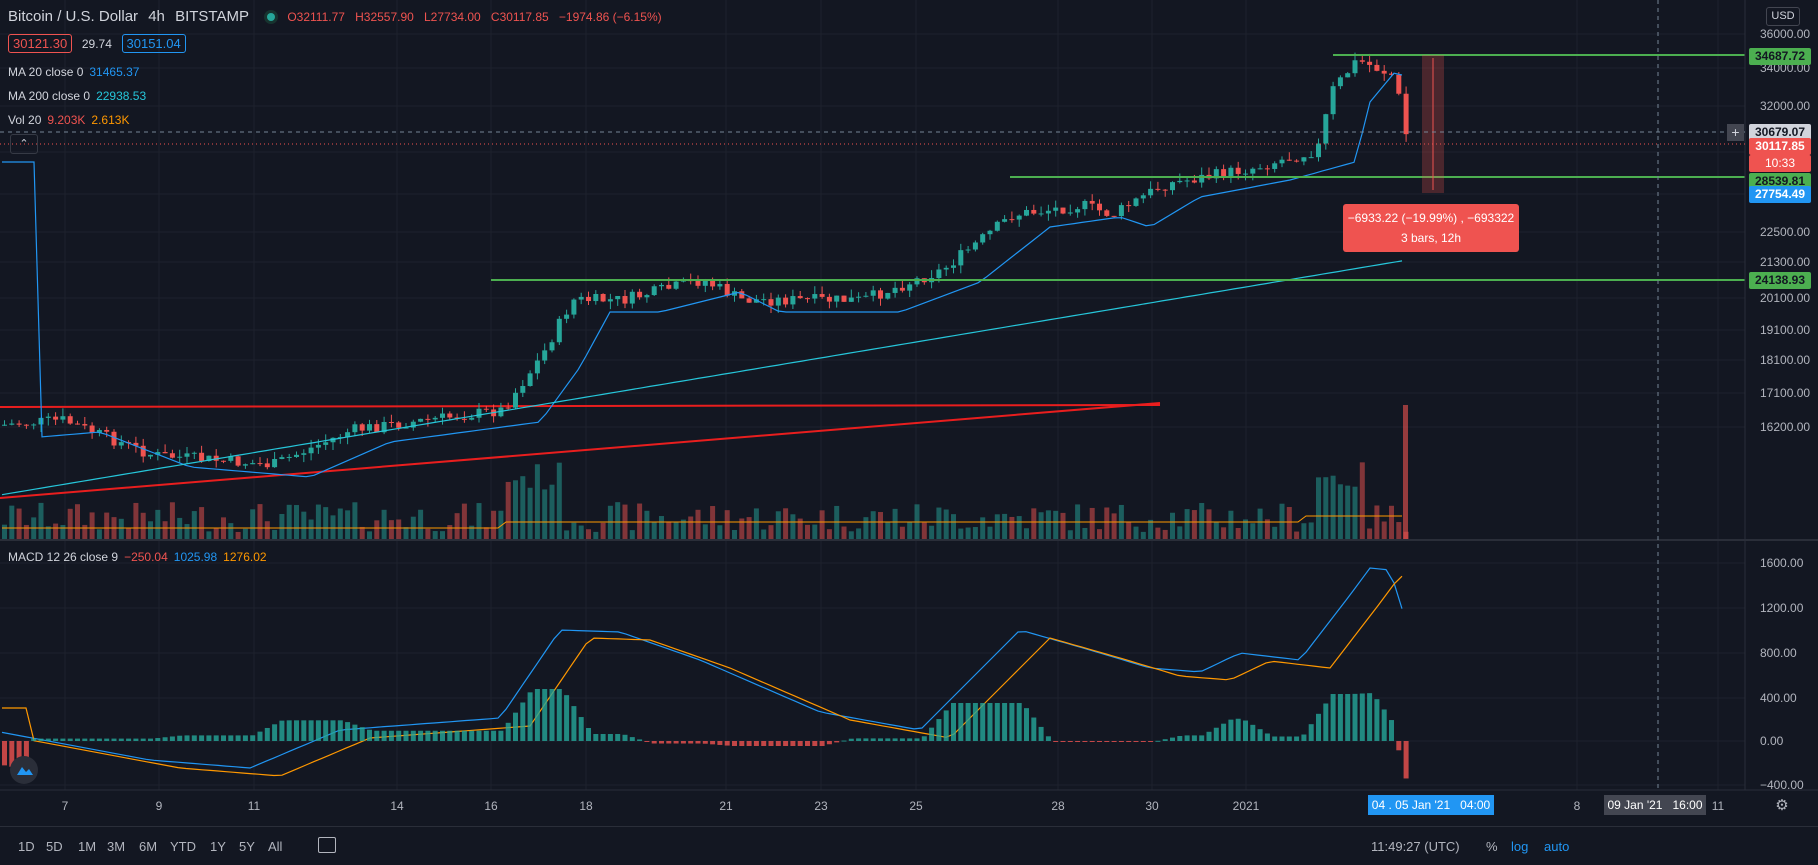 Image resolution: width=1818 pixels, height=865 pixels. Describe the element at coordinates (80, 96) in the screenshot. I see `ma200-legend: MA 200 close 0 22938.53` at that location.